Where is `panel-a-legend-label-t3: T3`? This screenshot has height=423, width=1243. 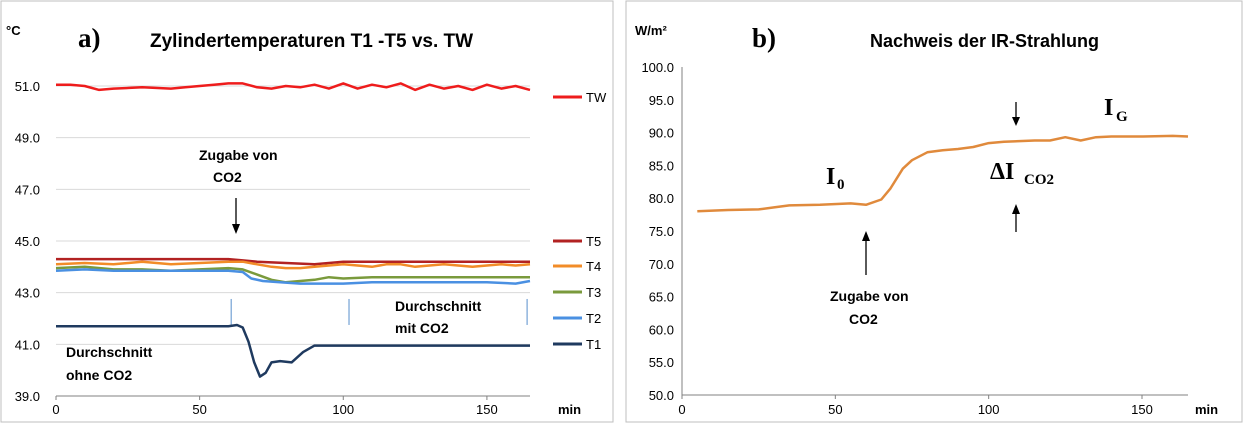
panel-a-legend-label-t3: T3 is located at coordinates (593, 292).